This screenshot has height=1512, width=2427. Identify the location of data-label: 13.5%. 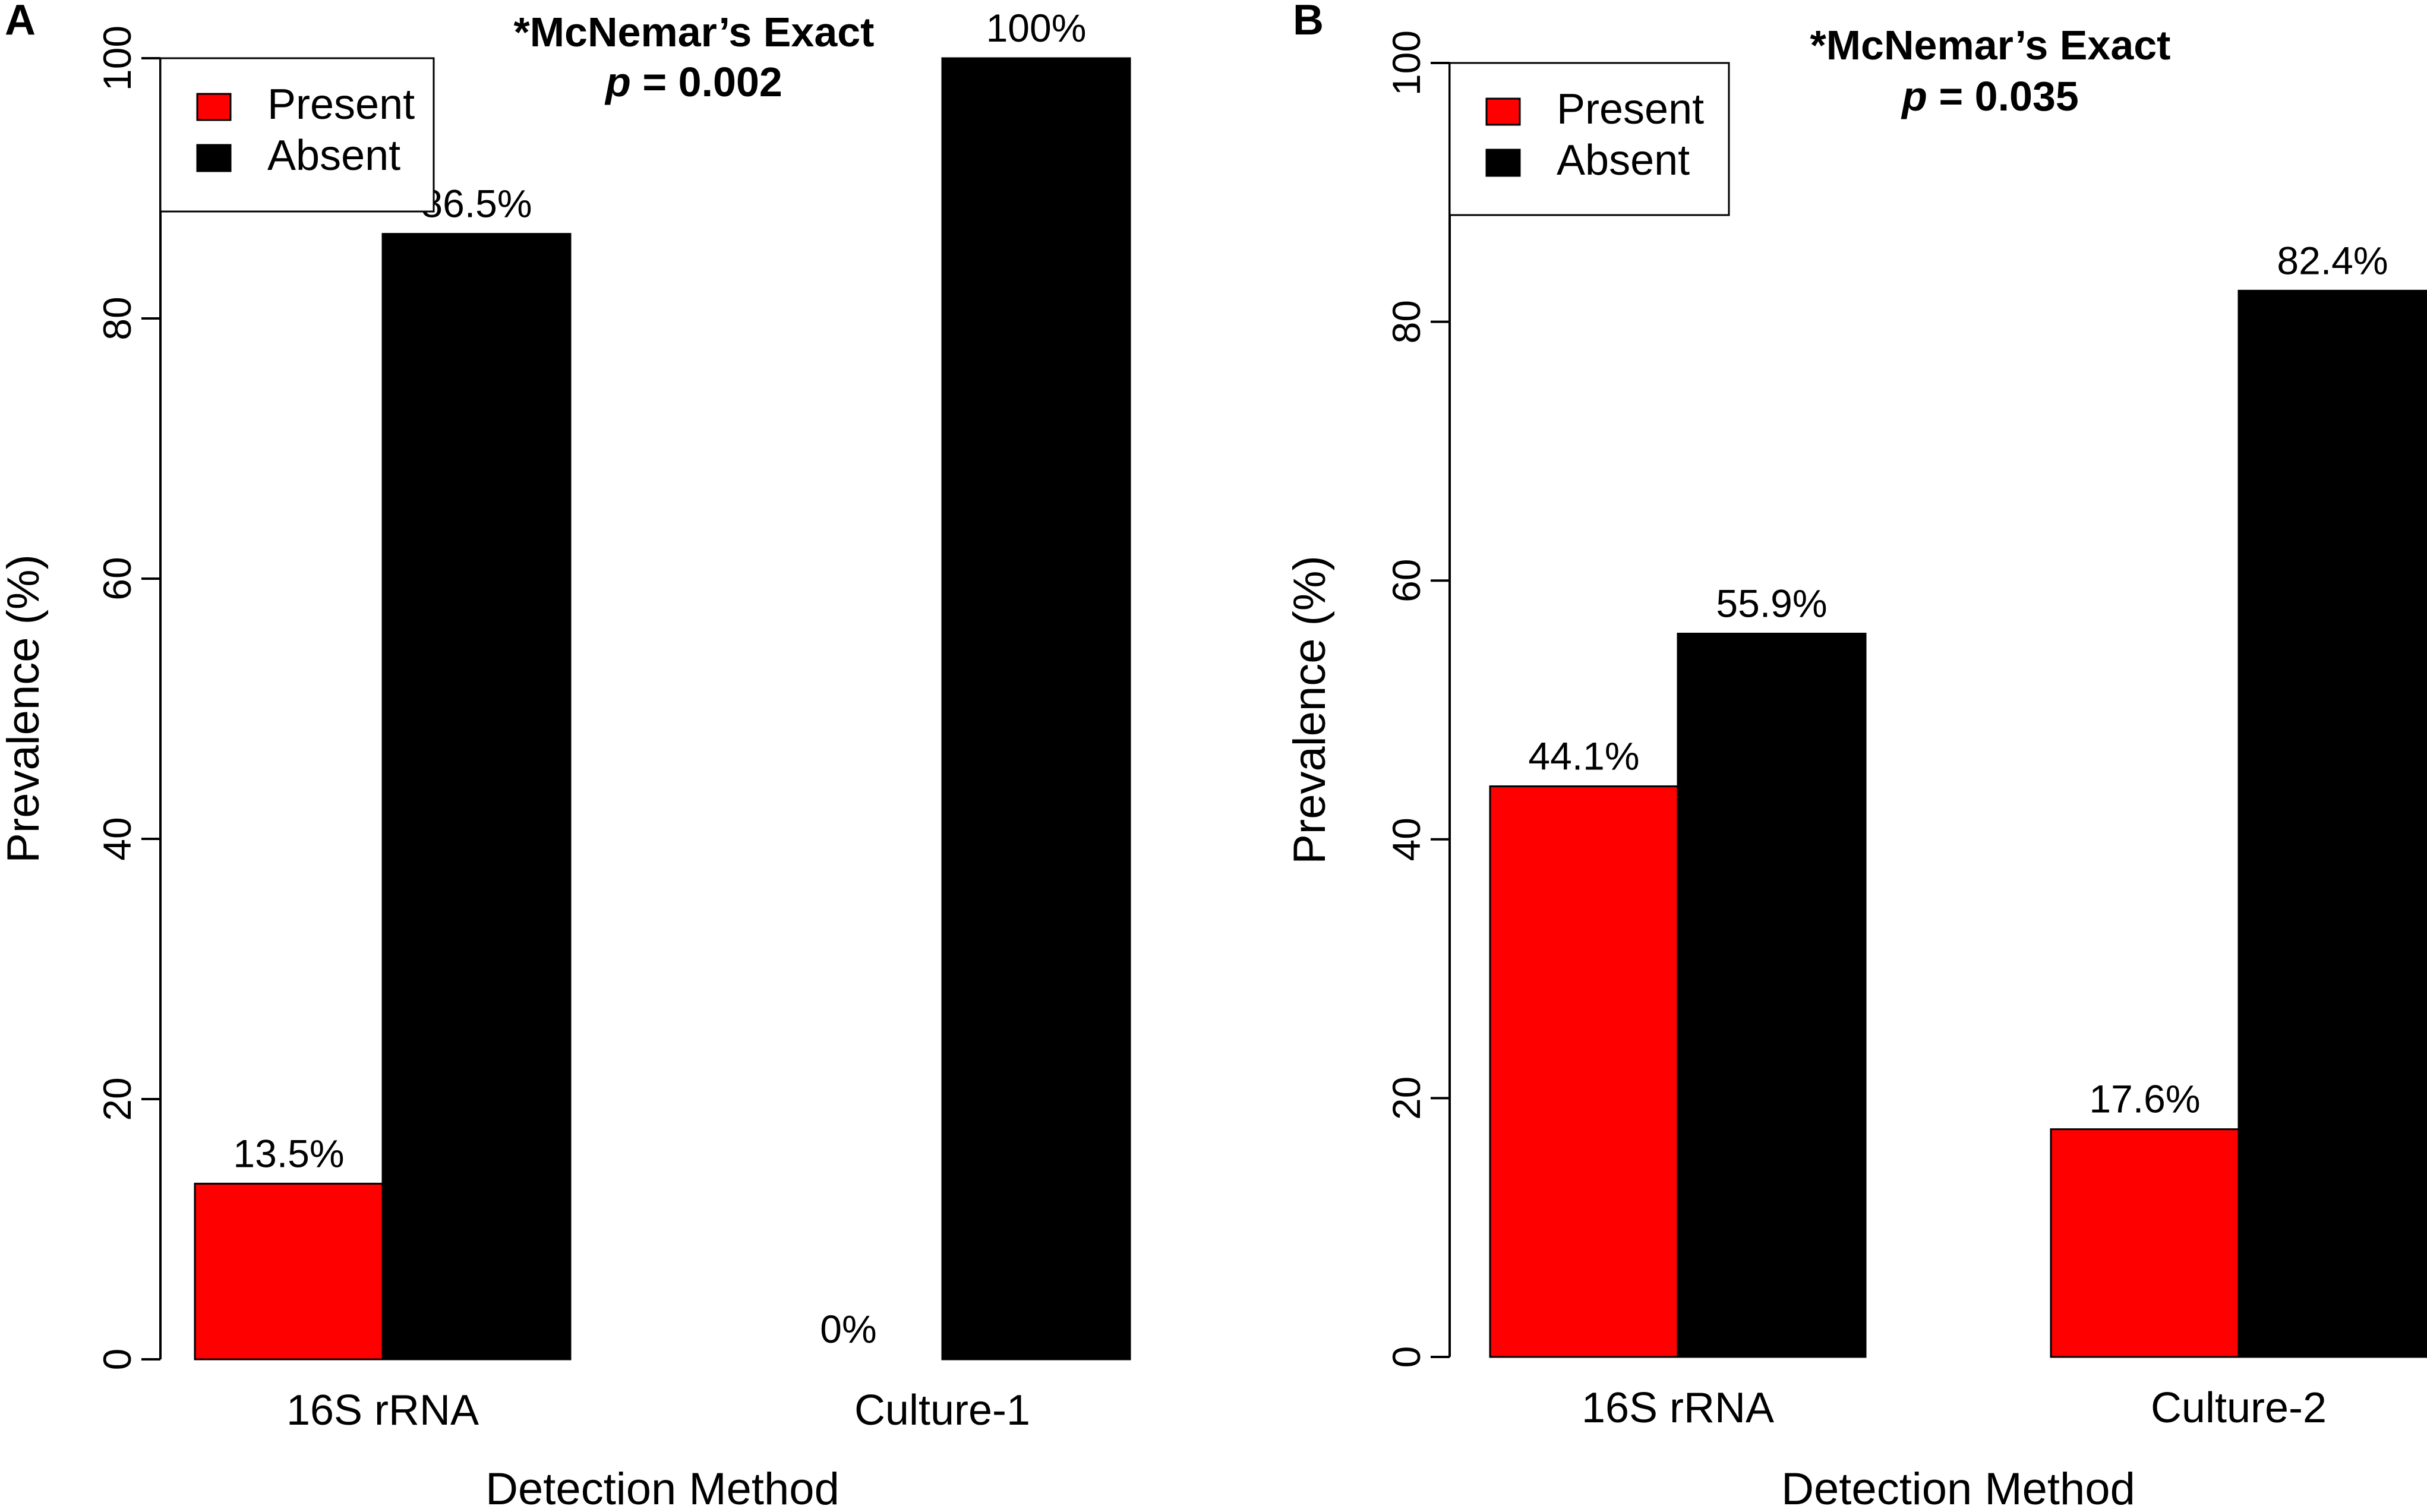
(288, 1153).